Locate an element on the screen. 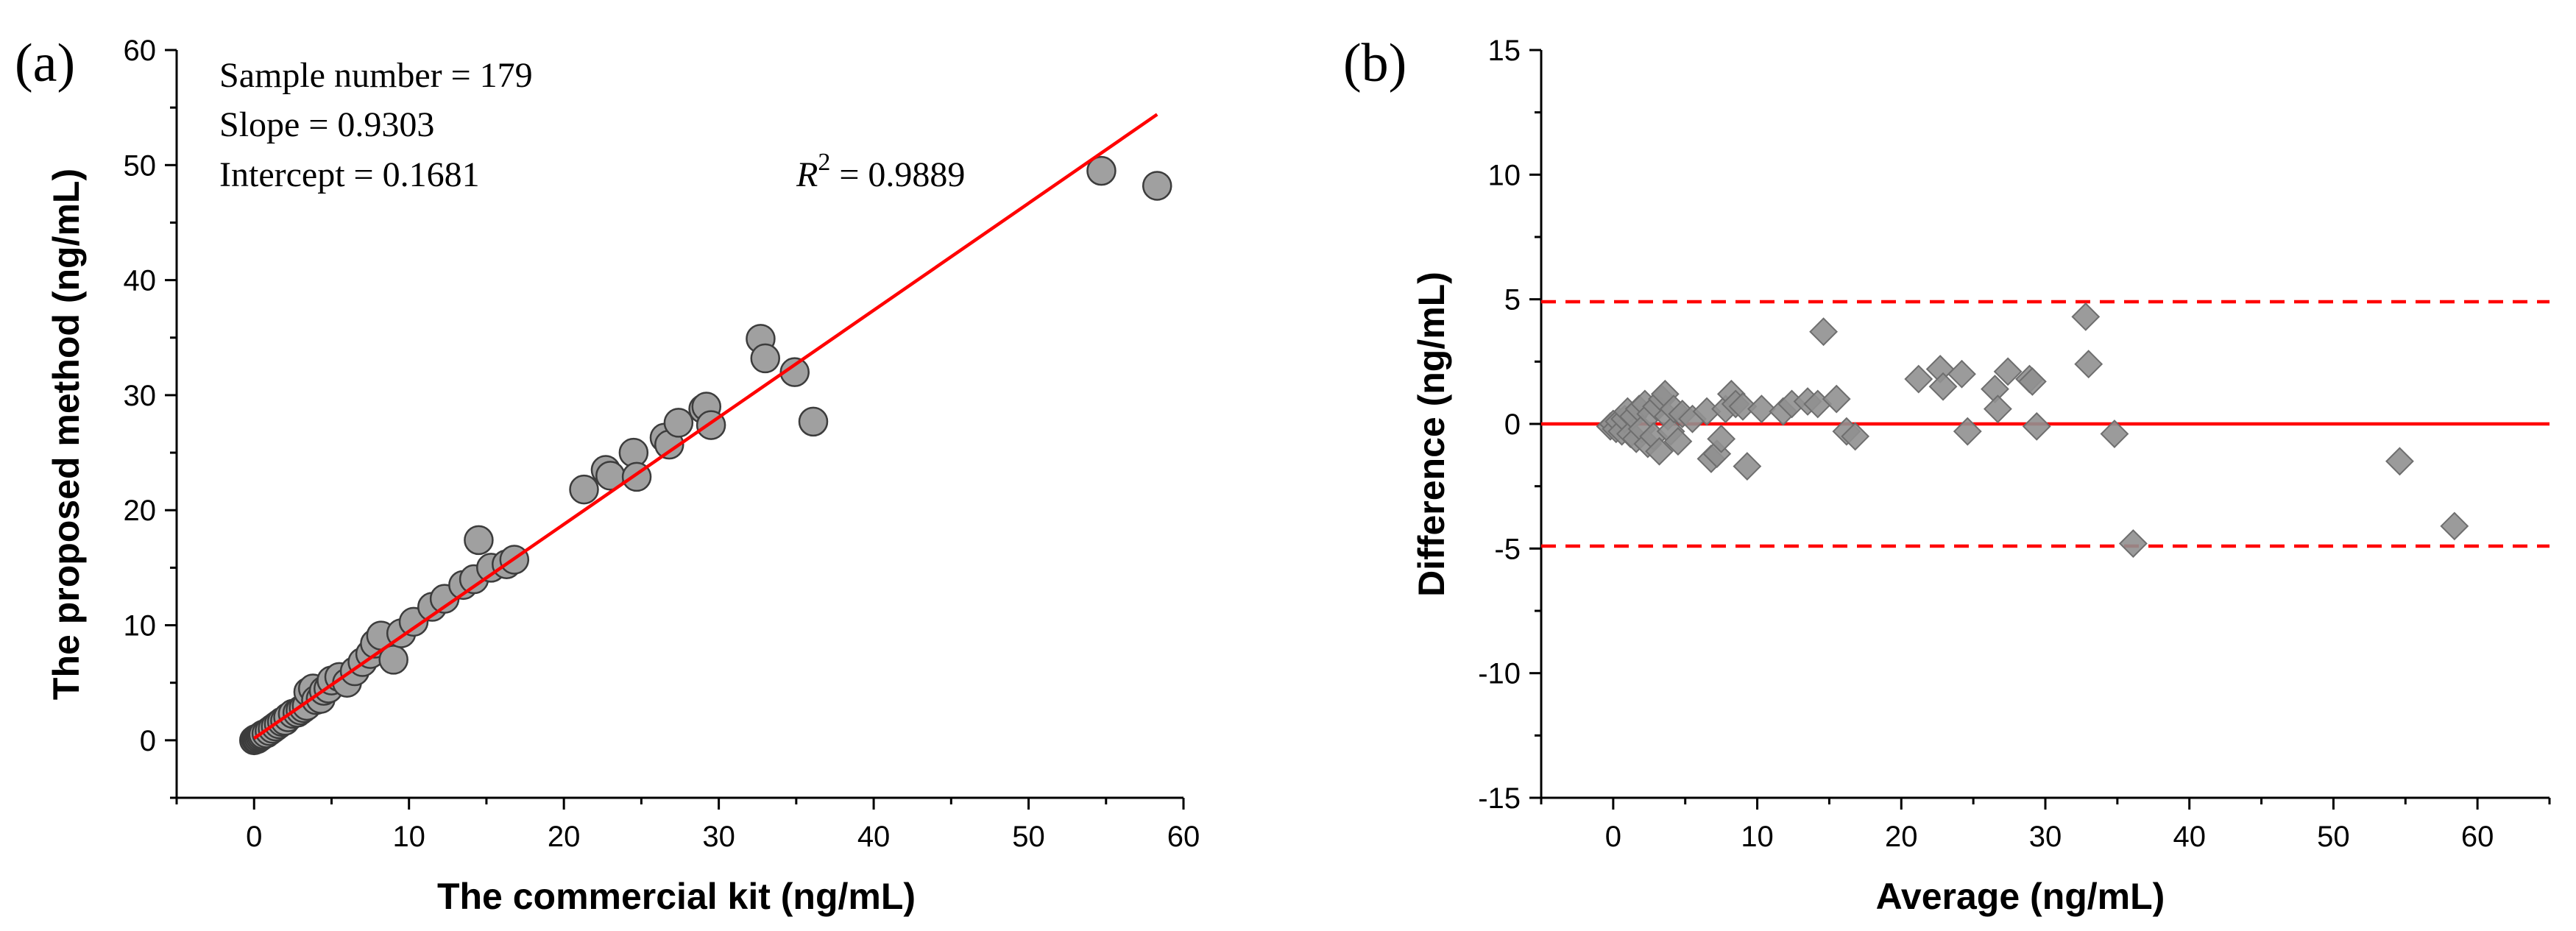 The image size is (2576, 931). panel-a-x-tick-label: 50 is located at coordinates (1028, 837).